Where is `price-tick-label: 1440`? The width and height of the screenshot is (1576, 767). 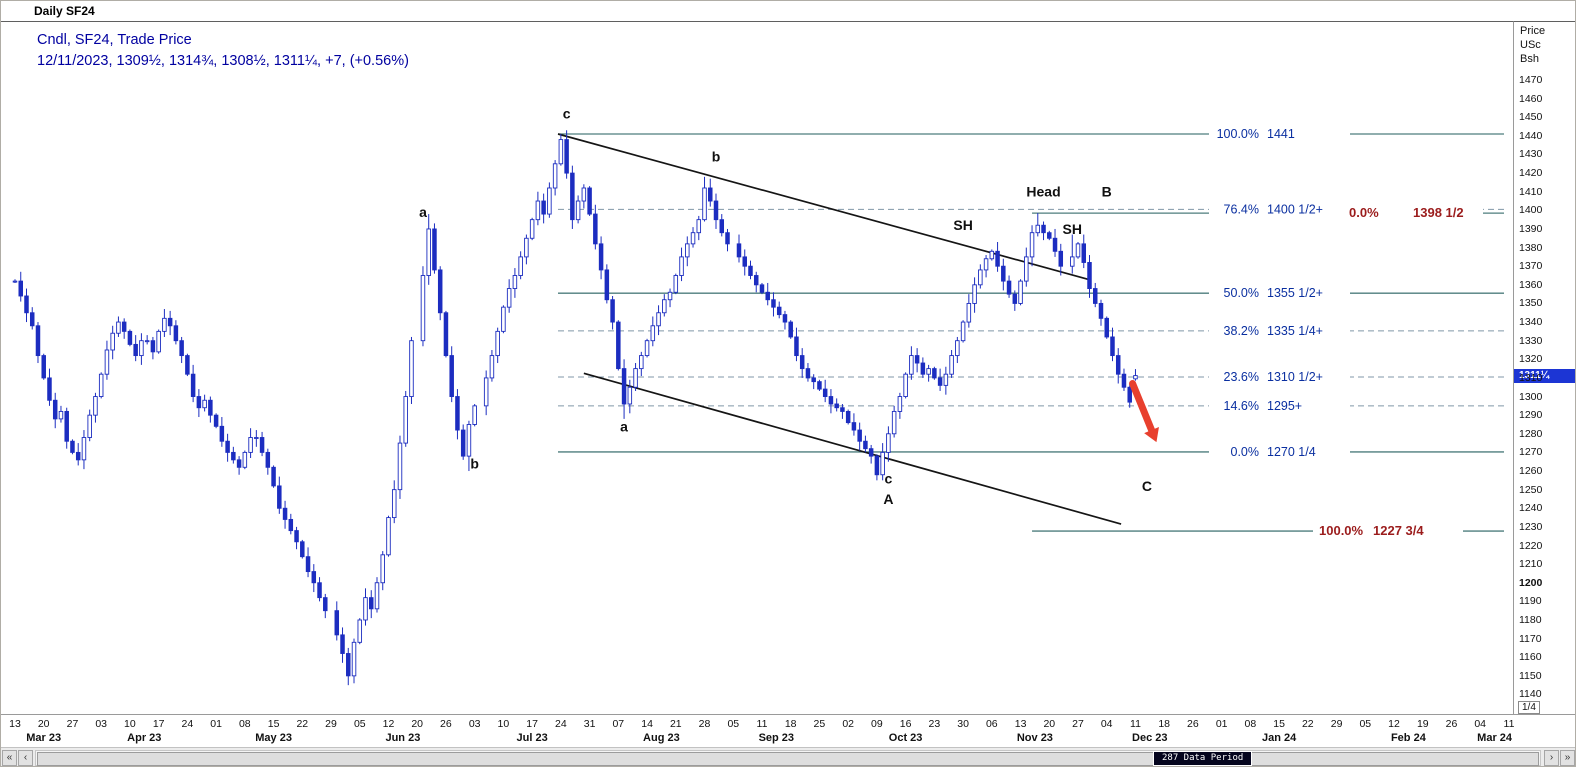
price-tick-label: 1440 is located at coordinates (1531, 136).